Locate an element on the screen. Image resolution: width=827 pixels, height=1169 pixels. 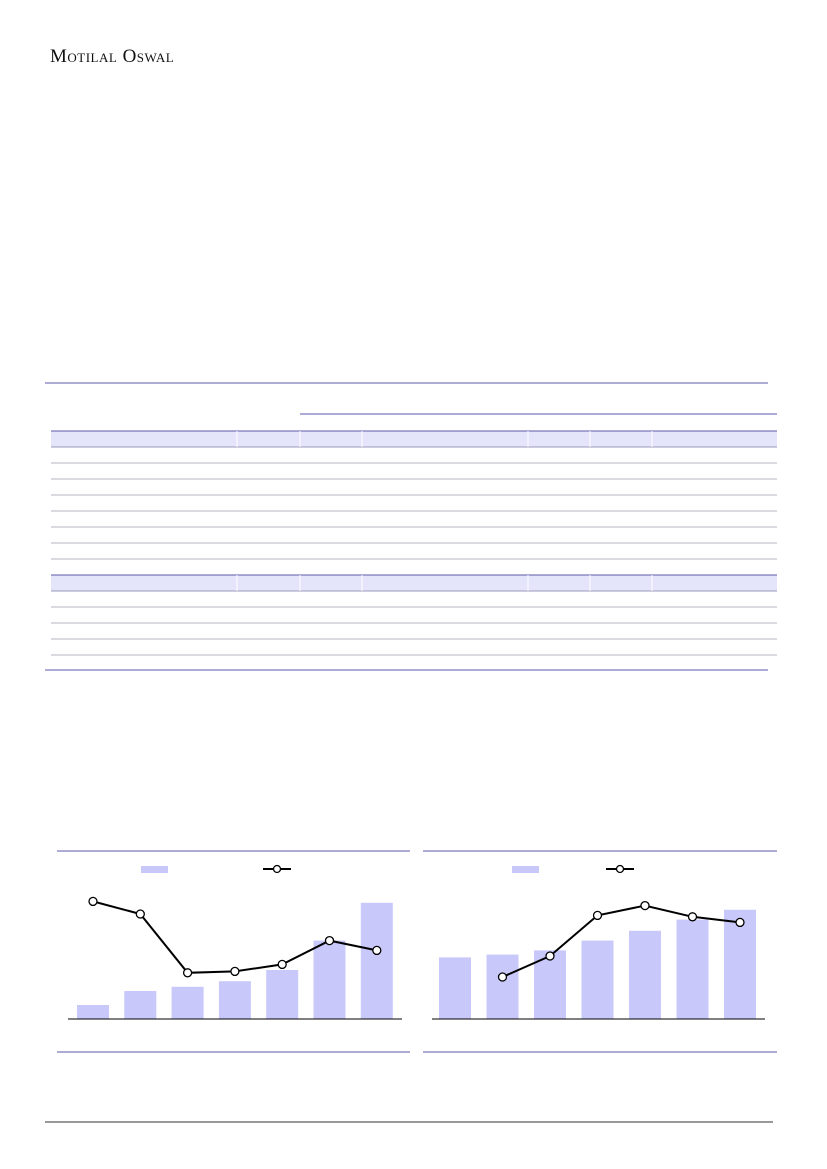
brand: Motilal Oswal is located at coordinates (112, 56).